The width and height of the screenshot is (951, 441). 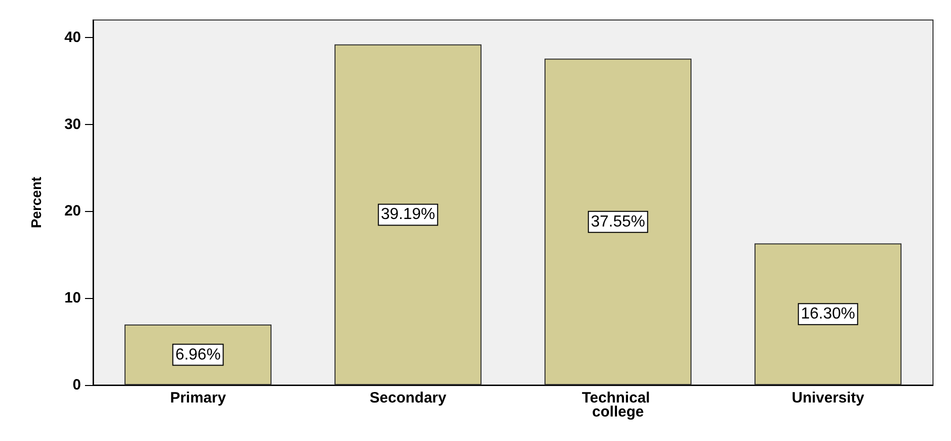 I want to click on data-label: 39.19%, so click(x=408, y=215).